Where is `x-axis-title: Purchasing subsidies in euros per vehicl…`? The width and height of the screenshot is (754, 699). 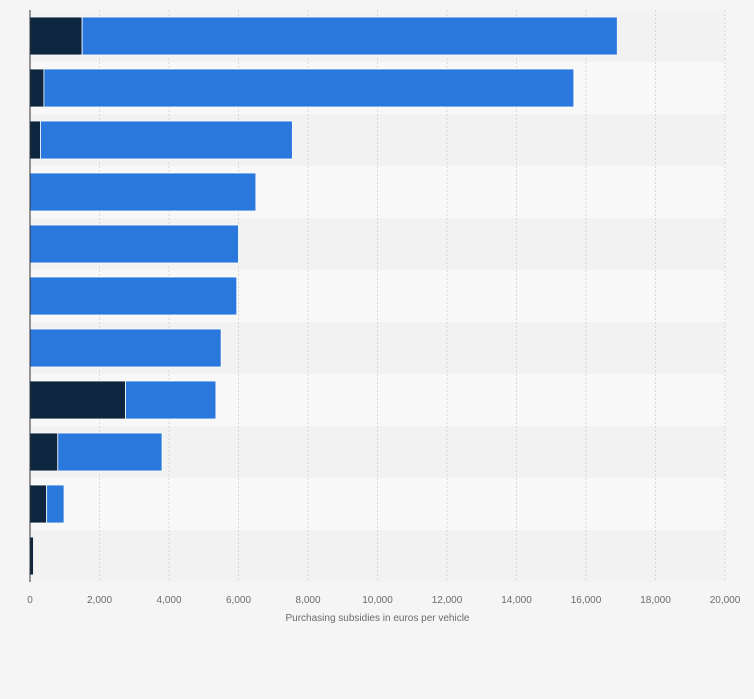 x-axis-title: Purchasing subsidies in euros per vehicl… is located at coordinates (378, 618).